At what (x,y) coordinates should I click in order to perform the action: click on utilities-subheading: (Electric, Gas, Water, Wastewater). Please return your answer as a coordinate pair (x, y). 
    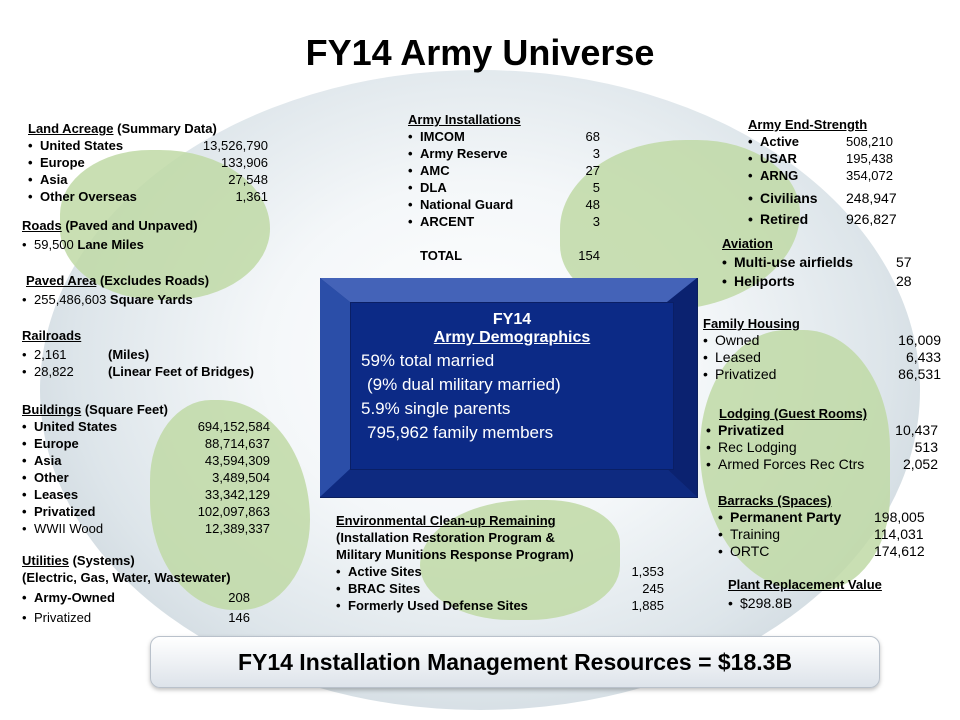
    Looking at the image, I should click on (126, 577).